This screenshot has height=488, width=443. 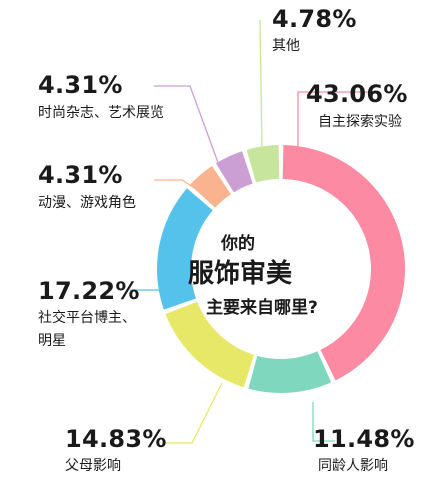 What do you see at coordinates (87, 202) in the screenshot?
I see `slice-category-label-4: 动漫、游戏角色` at bounding box center [87, 202].